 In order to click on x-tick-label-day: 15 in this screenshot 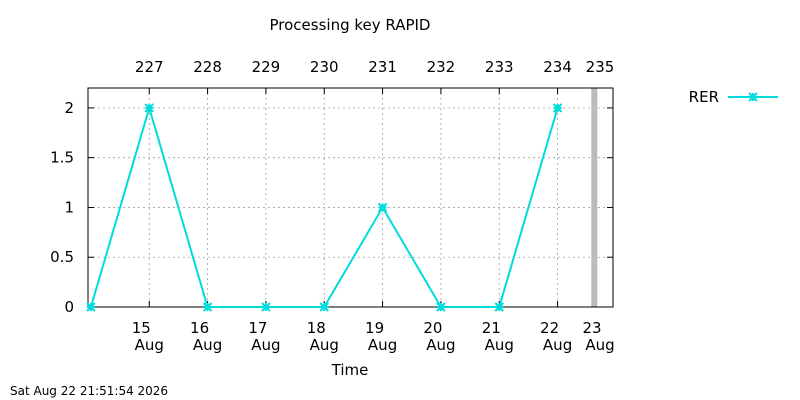, I will do `click(141, 328)`.